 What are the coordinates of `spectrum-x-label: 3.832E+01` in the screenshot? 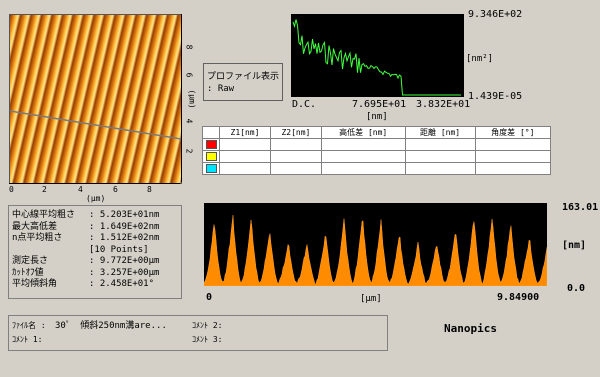 It's located at (443, 104).